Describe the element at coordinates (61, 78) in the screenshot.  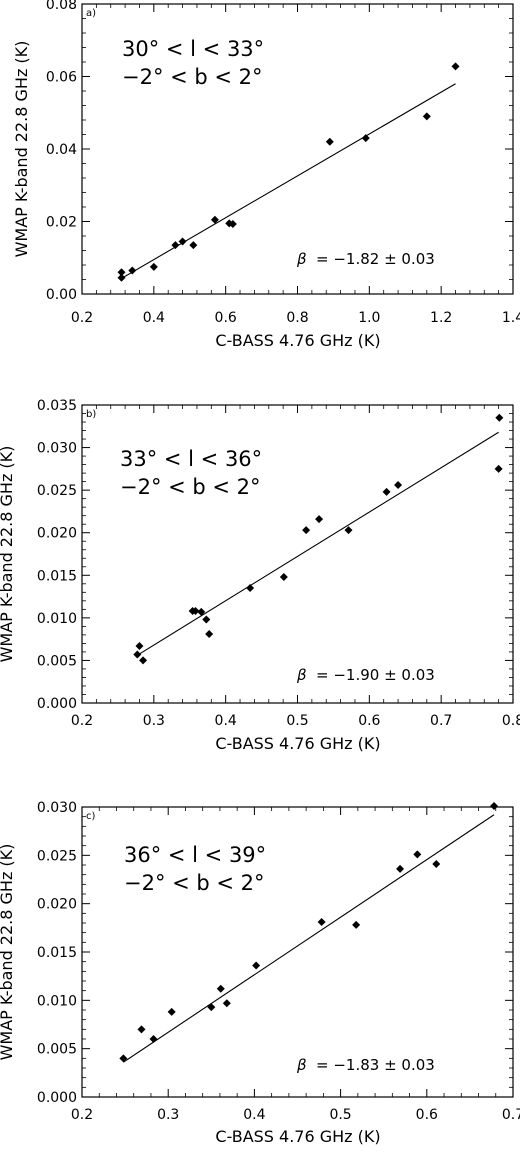
I see `y-tick-label: 0.06` at that location.